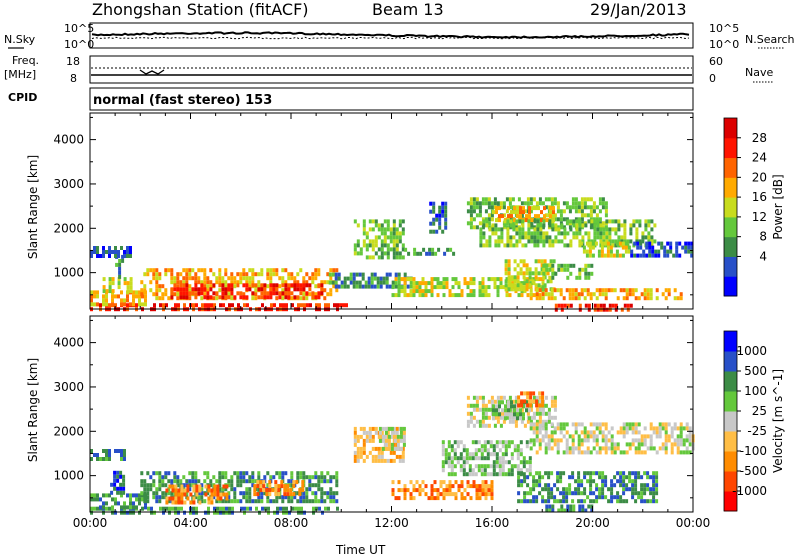 This screenshot has width=800, height=554. I want to click on power-colorbar-tick: 12, so click(759, 217).